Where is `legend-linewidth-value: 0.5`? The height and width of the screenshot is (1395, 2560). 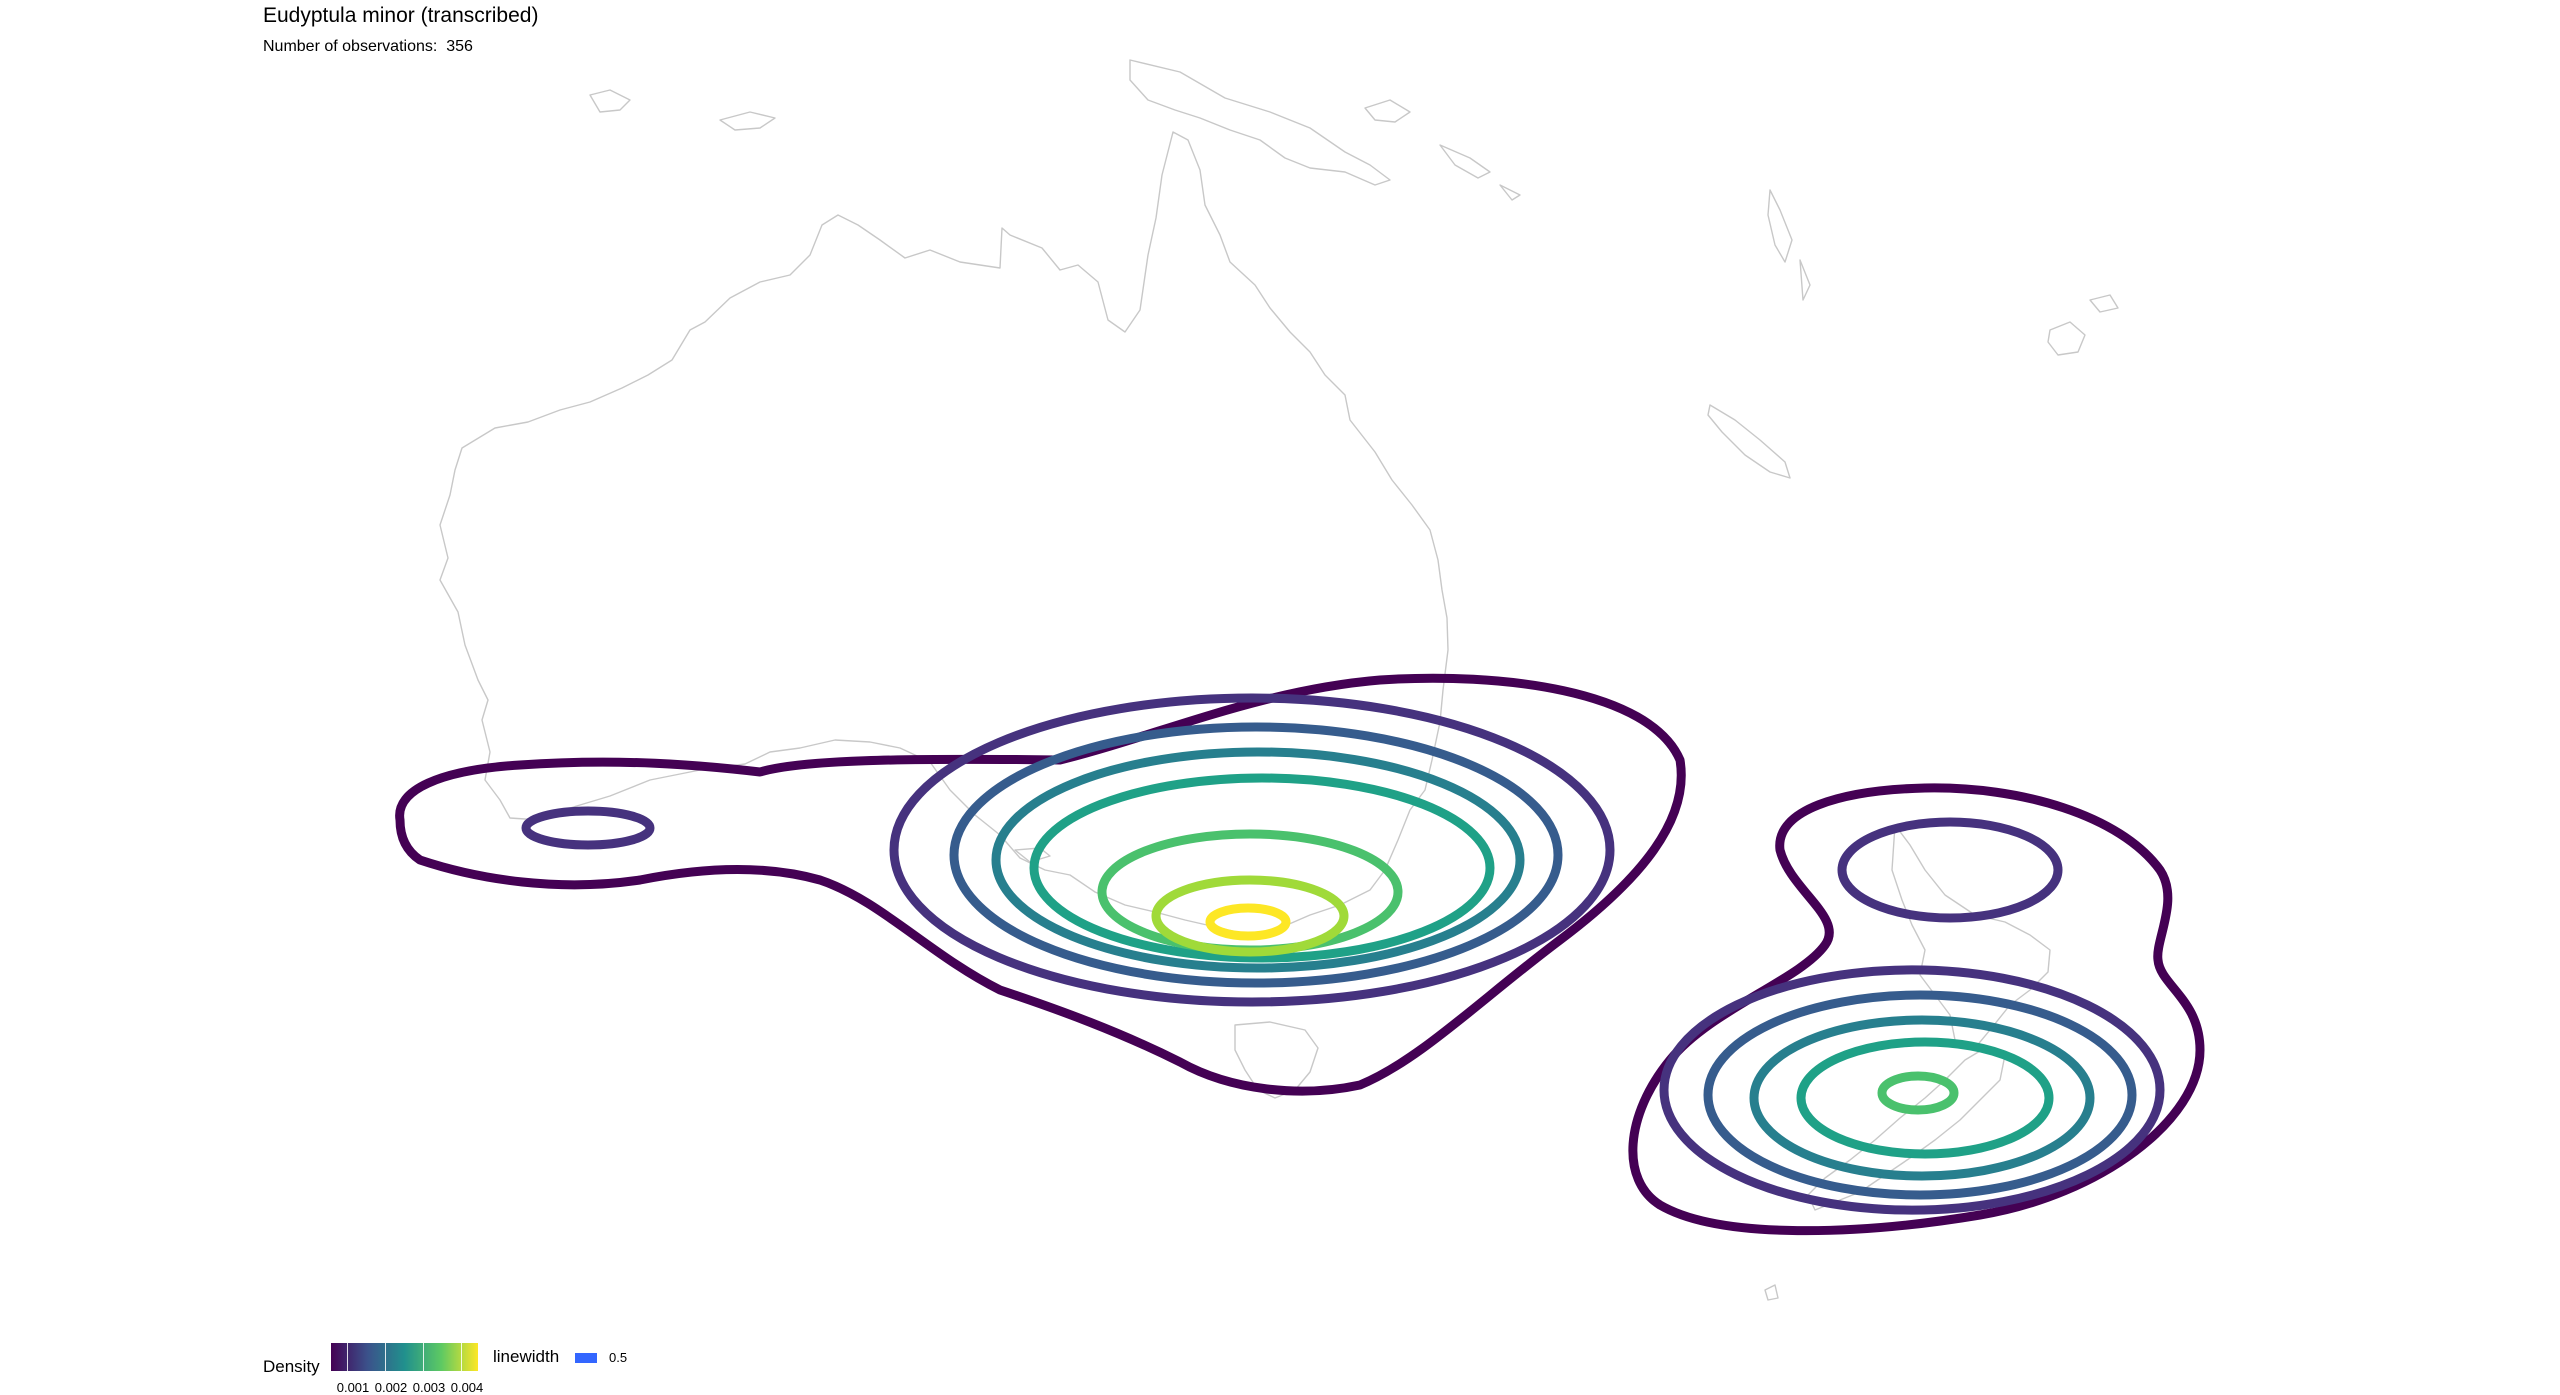 legend-linewidth-value: 0.5 is located at coordinates (618, 1357).